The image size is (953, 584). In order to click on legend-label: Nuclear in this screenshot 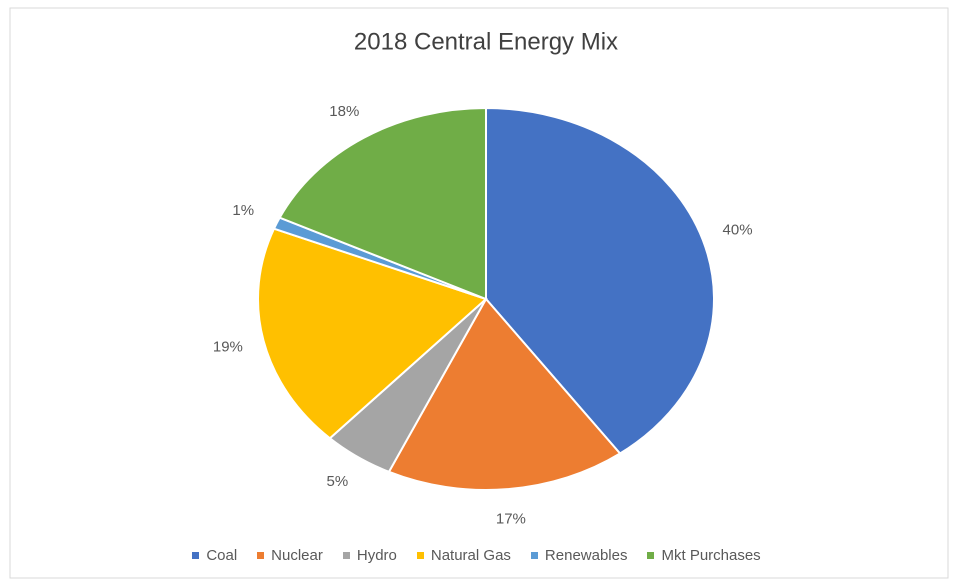, I will do `click(297, 555)`.